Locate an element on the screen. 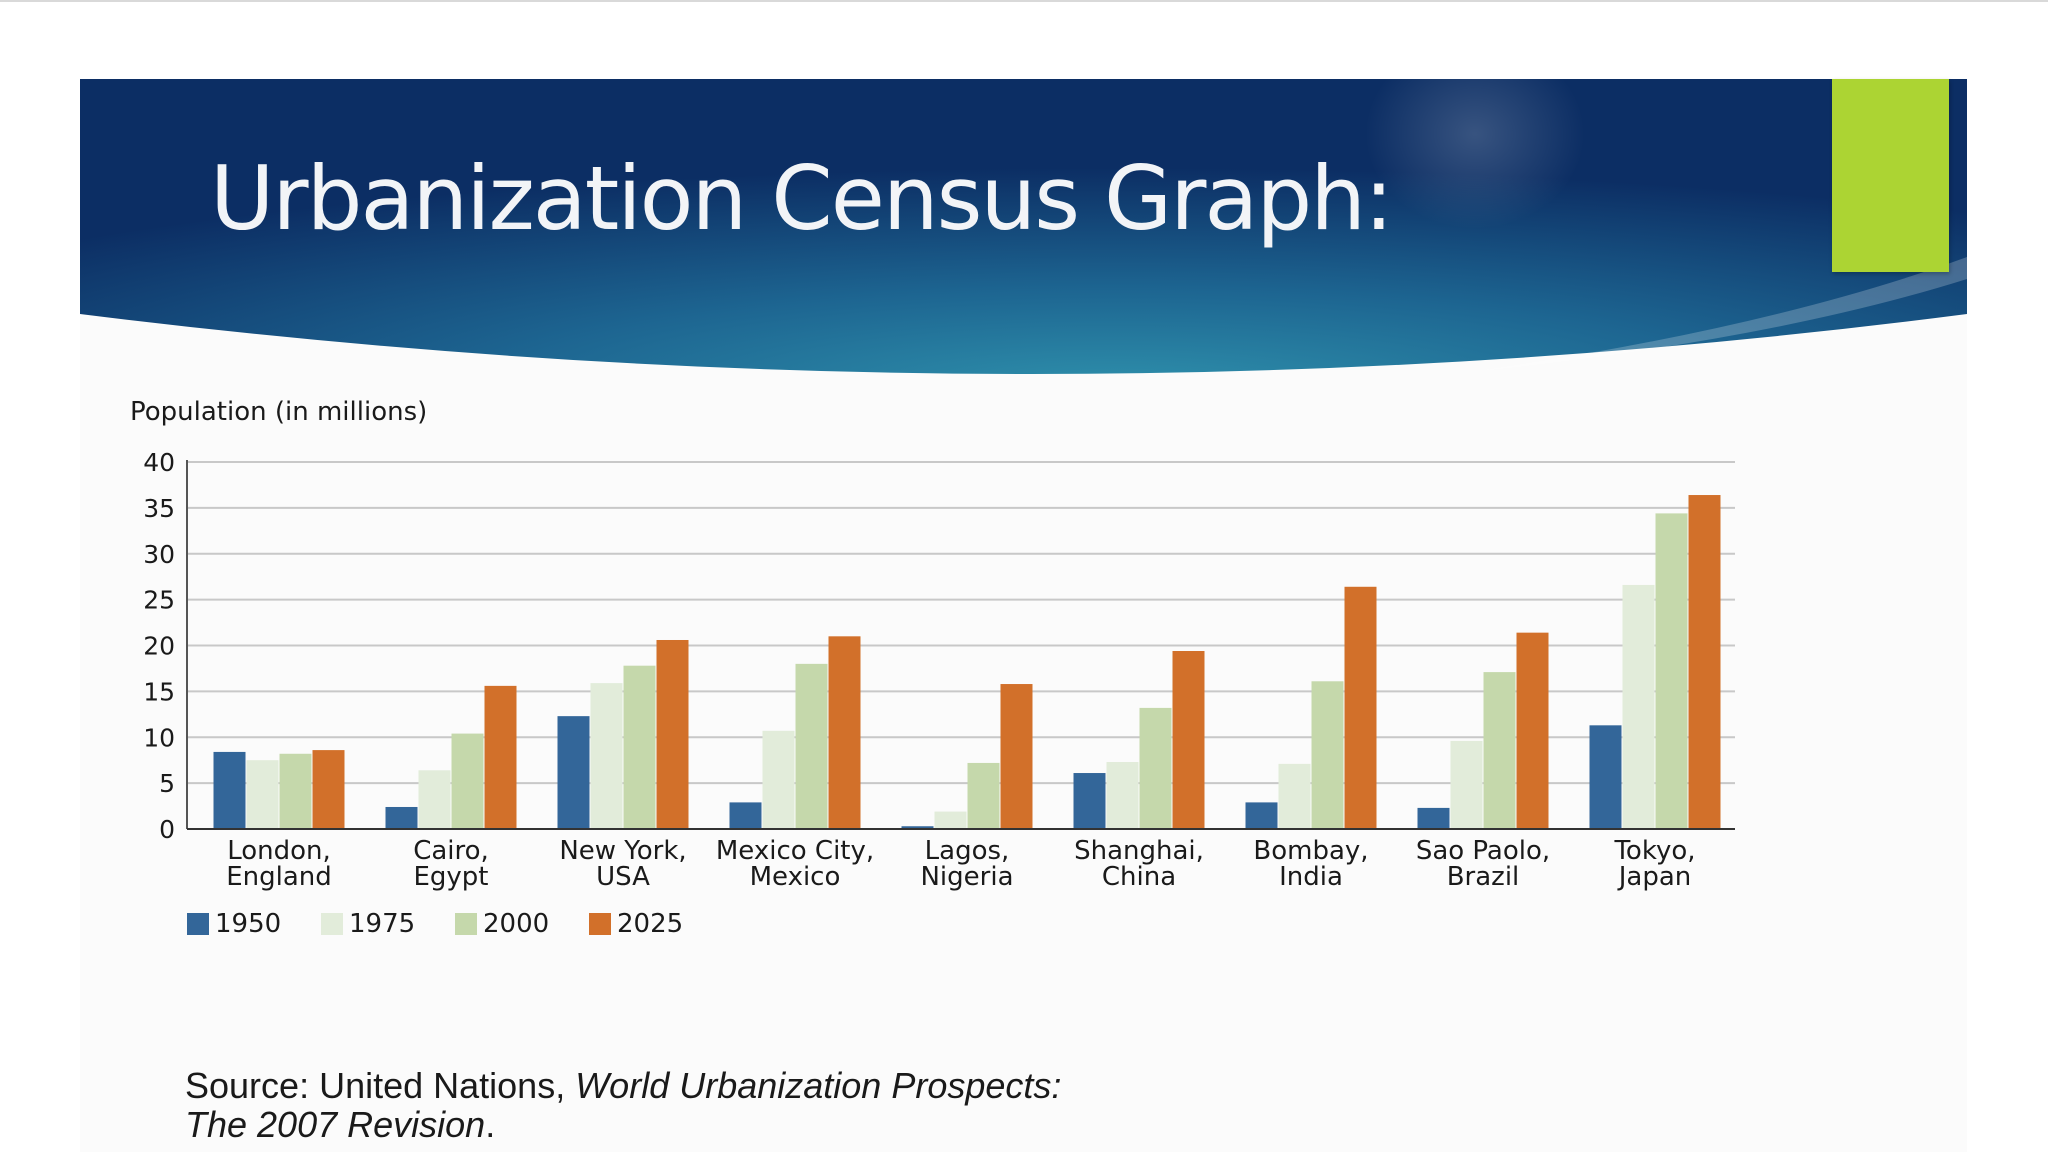 This screenshot has width=2048, height=1152. bar-1950-london is located at coordinates (229, 790).